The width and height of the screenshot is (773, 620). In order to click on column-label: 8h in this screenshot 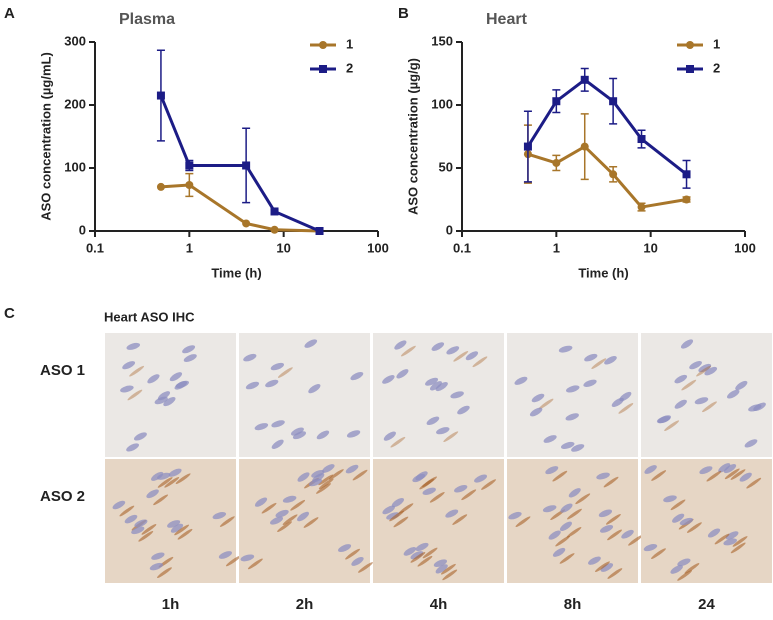, I will do `click(573, 604)`.